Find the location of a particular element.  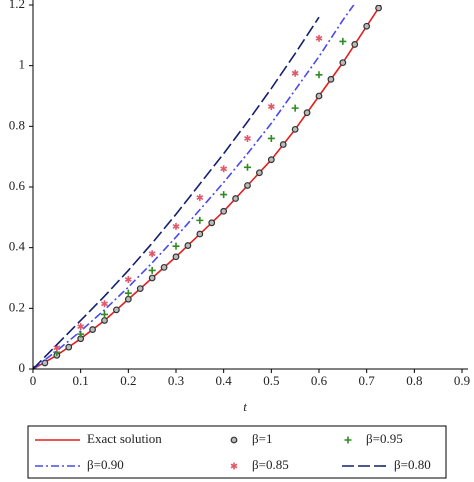

x-tick-label: 0.6 is located at coordinates (319, 380).